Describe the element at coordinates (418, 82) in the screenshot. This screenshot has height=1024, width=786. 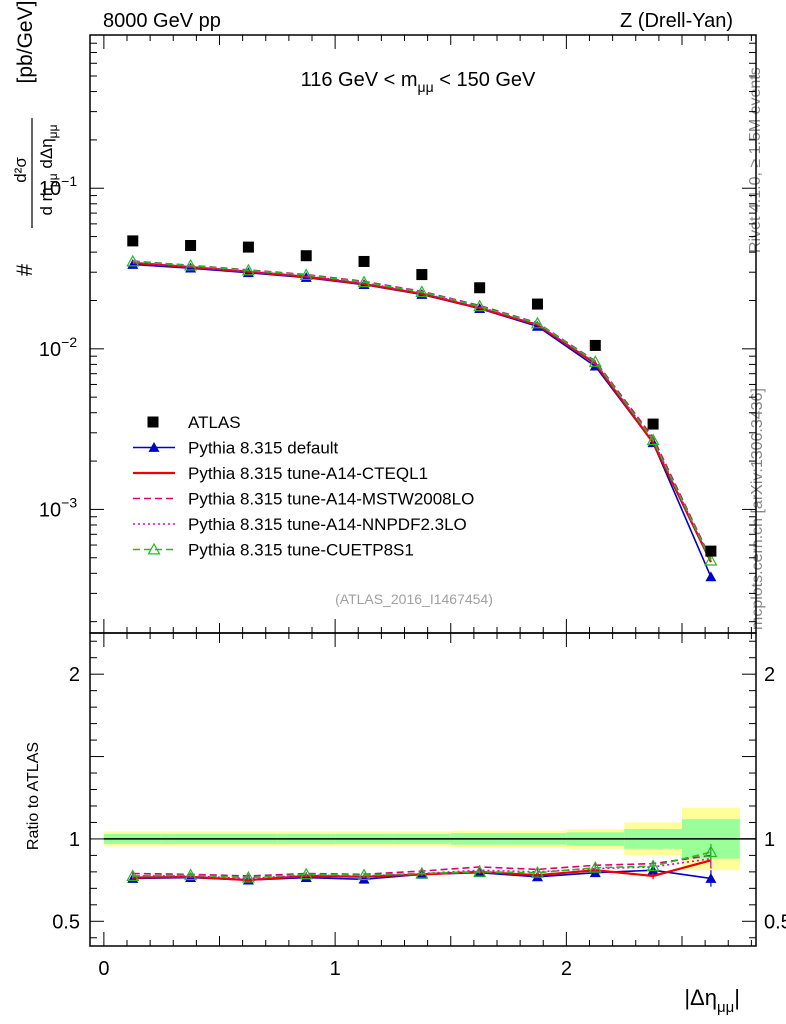
I see `panel-title: 116 GeV < mμμ < 150 GeV` at that location.